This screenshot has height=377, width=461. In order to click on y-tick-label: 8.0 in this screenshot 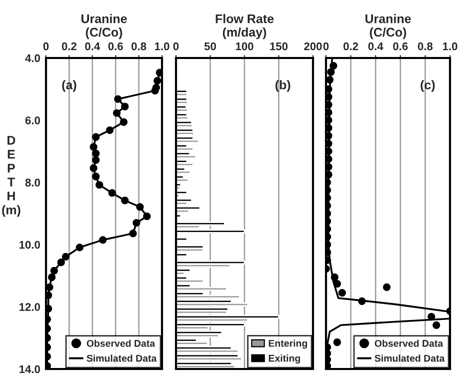, I will do `click(32, 182)`.